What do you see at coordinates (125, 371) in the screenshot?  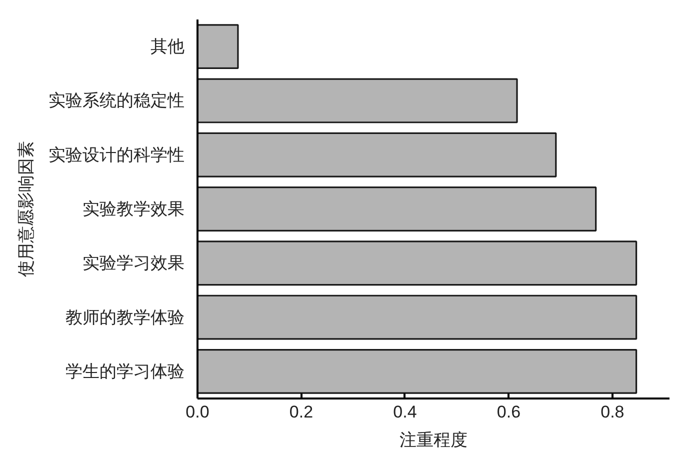 I see `y-tick-label: 学生的学习体验` at bounding box center [125, 371].